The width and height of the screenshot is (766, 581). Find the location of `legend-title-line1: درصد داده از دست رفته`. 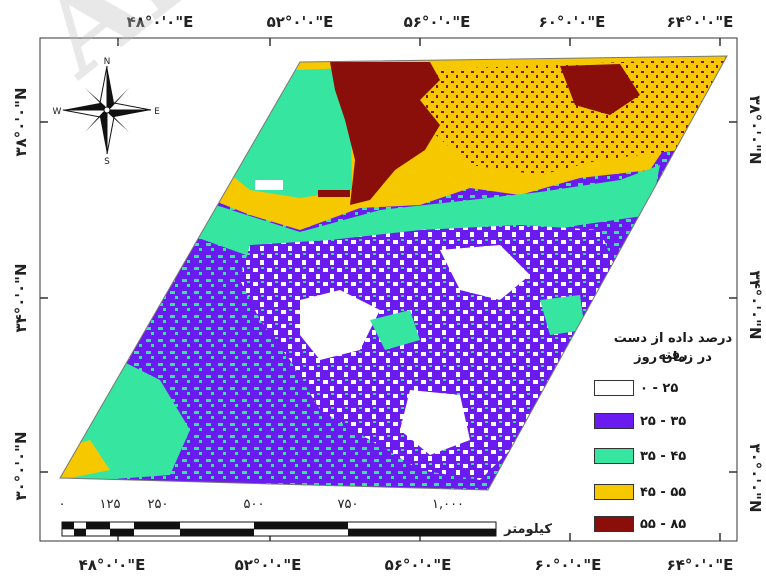

legend-title-line1: درصد داده از دست رفته is located at coordinates (673, 347).